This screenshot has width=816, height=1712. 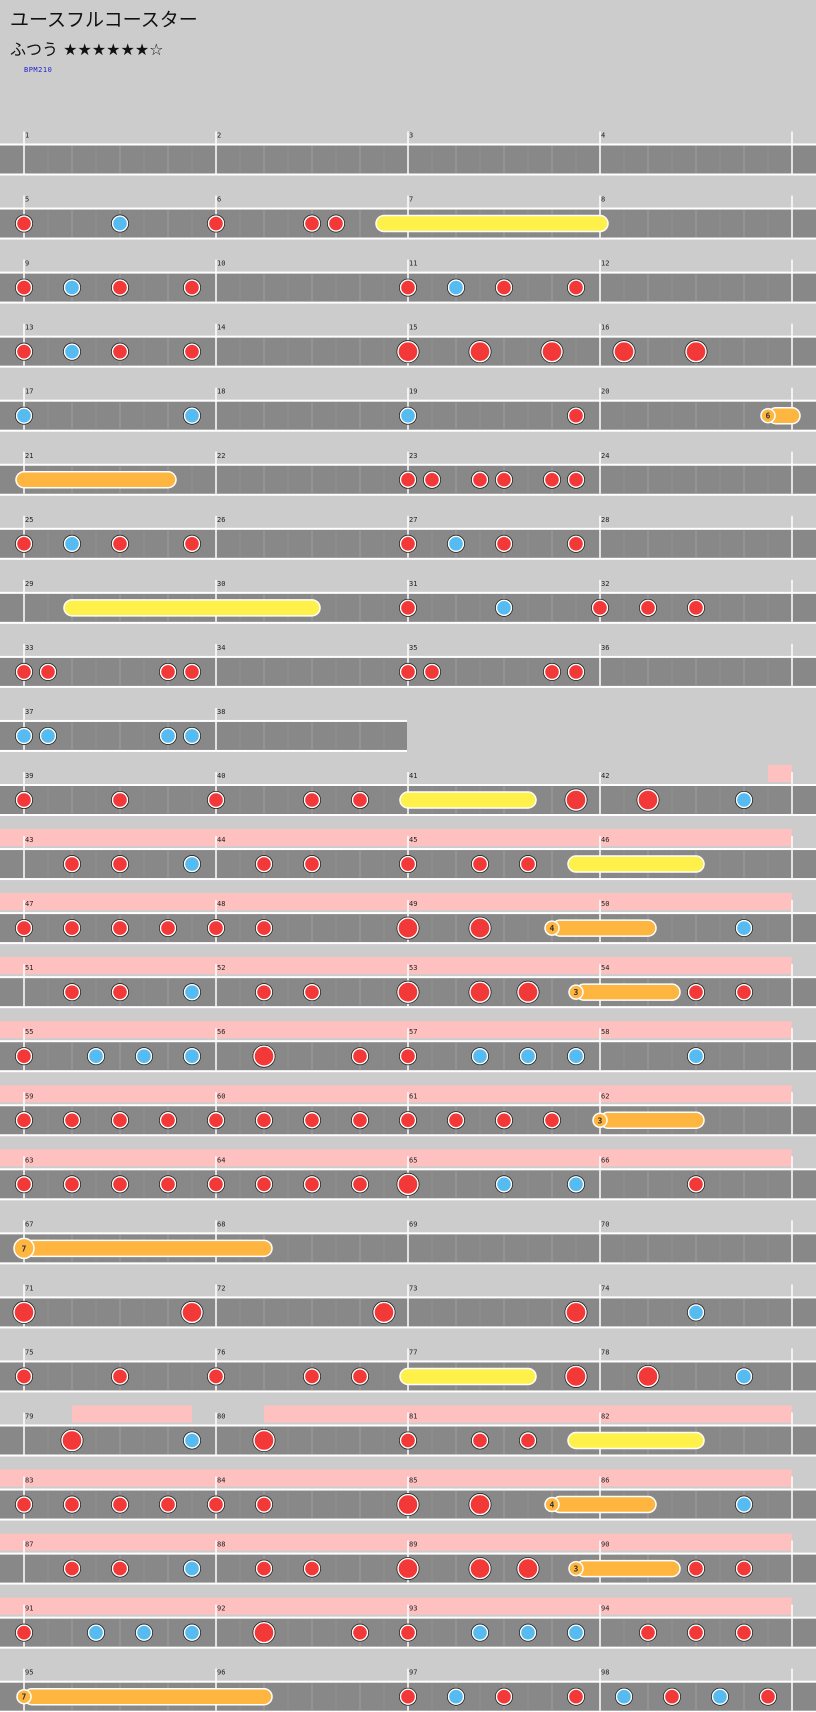 What do you see at coordinates (605, 648) in the screenshot?
I see `measure-number: 36` at bounding box center [605, 648].